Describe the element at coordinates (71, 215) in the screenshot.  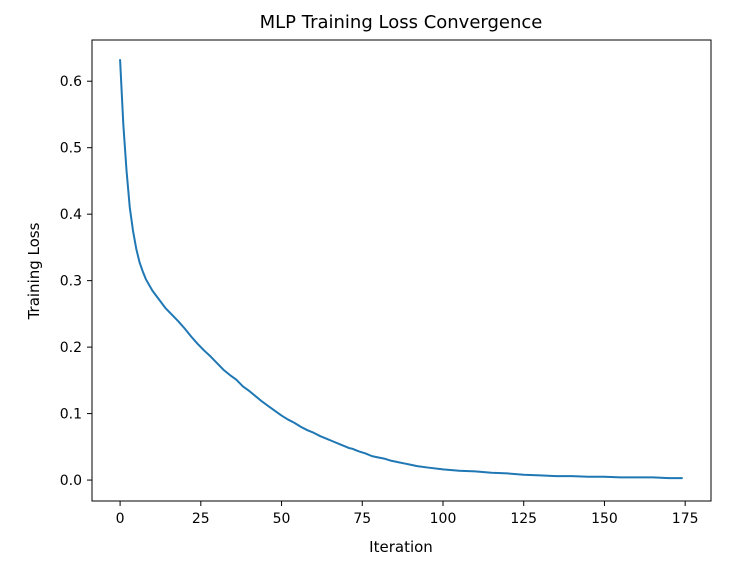
I see `y-tick-label: 0.4` at that location.